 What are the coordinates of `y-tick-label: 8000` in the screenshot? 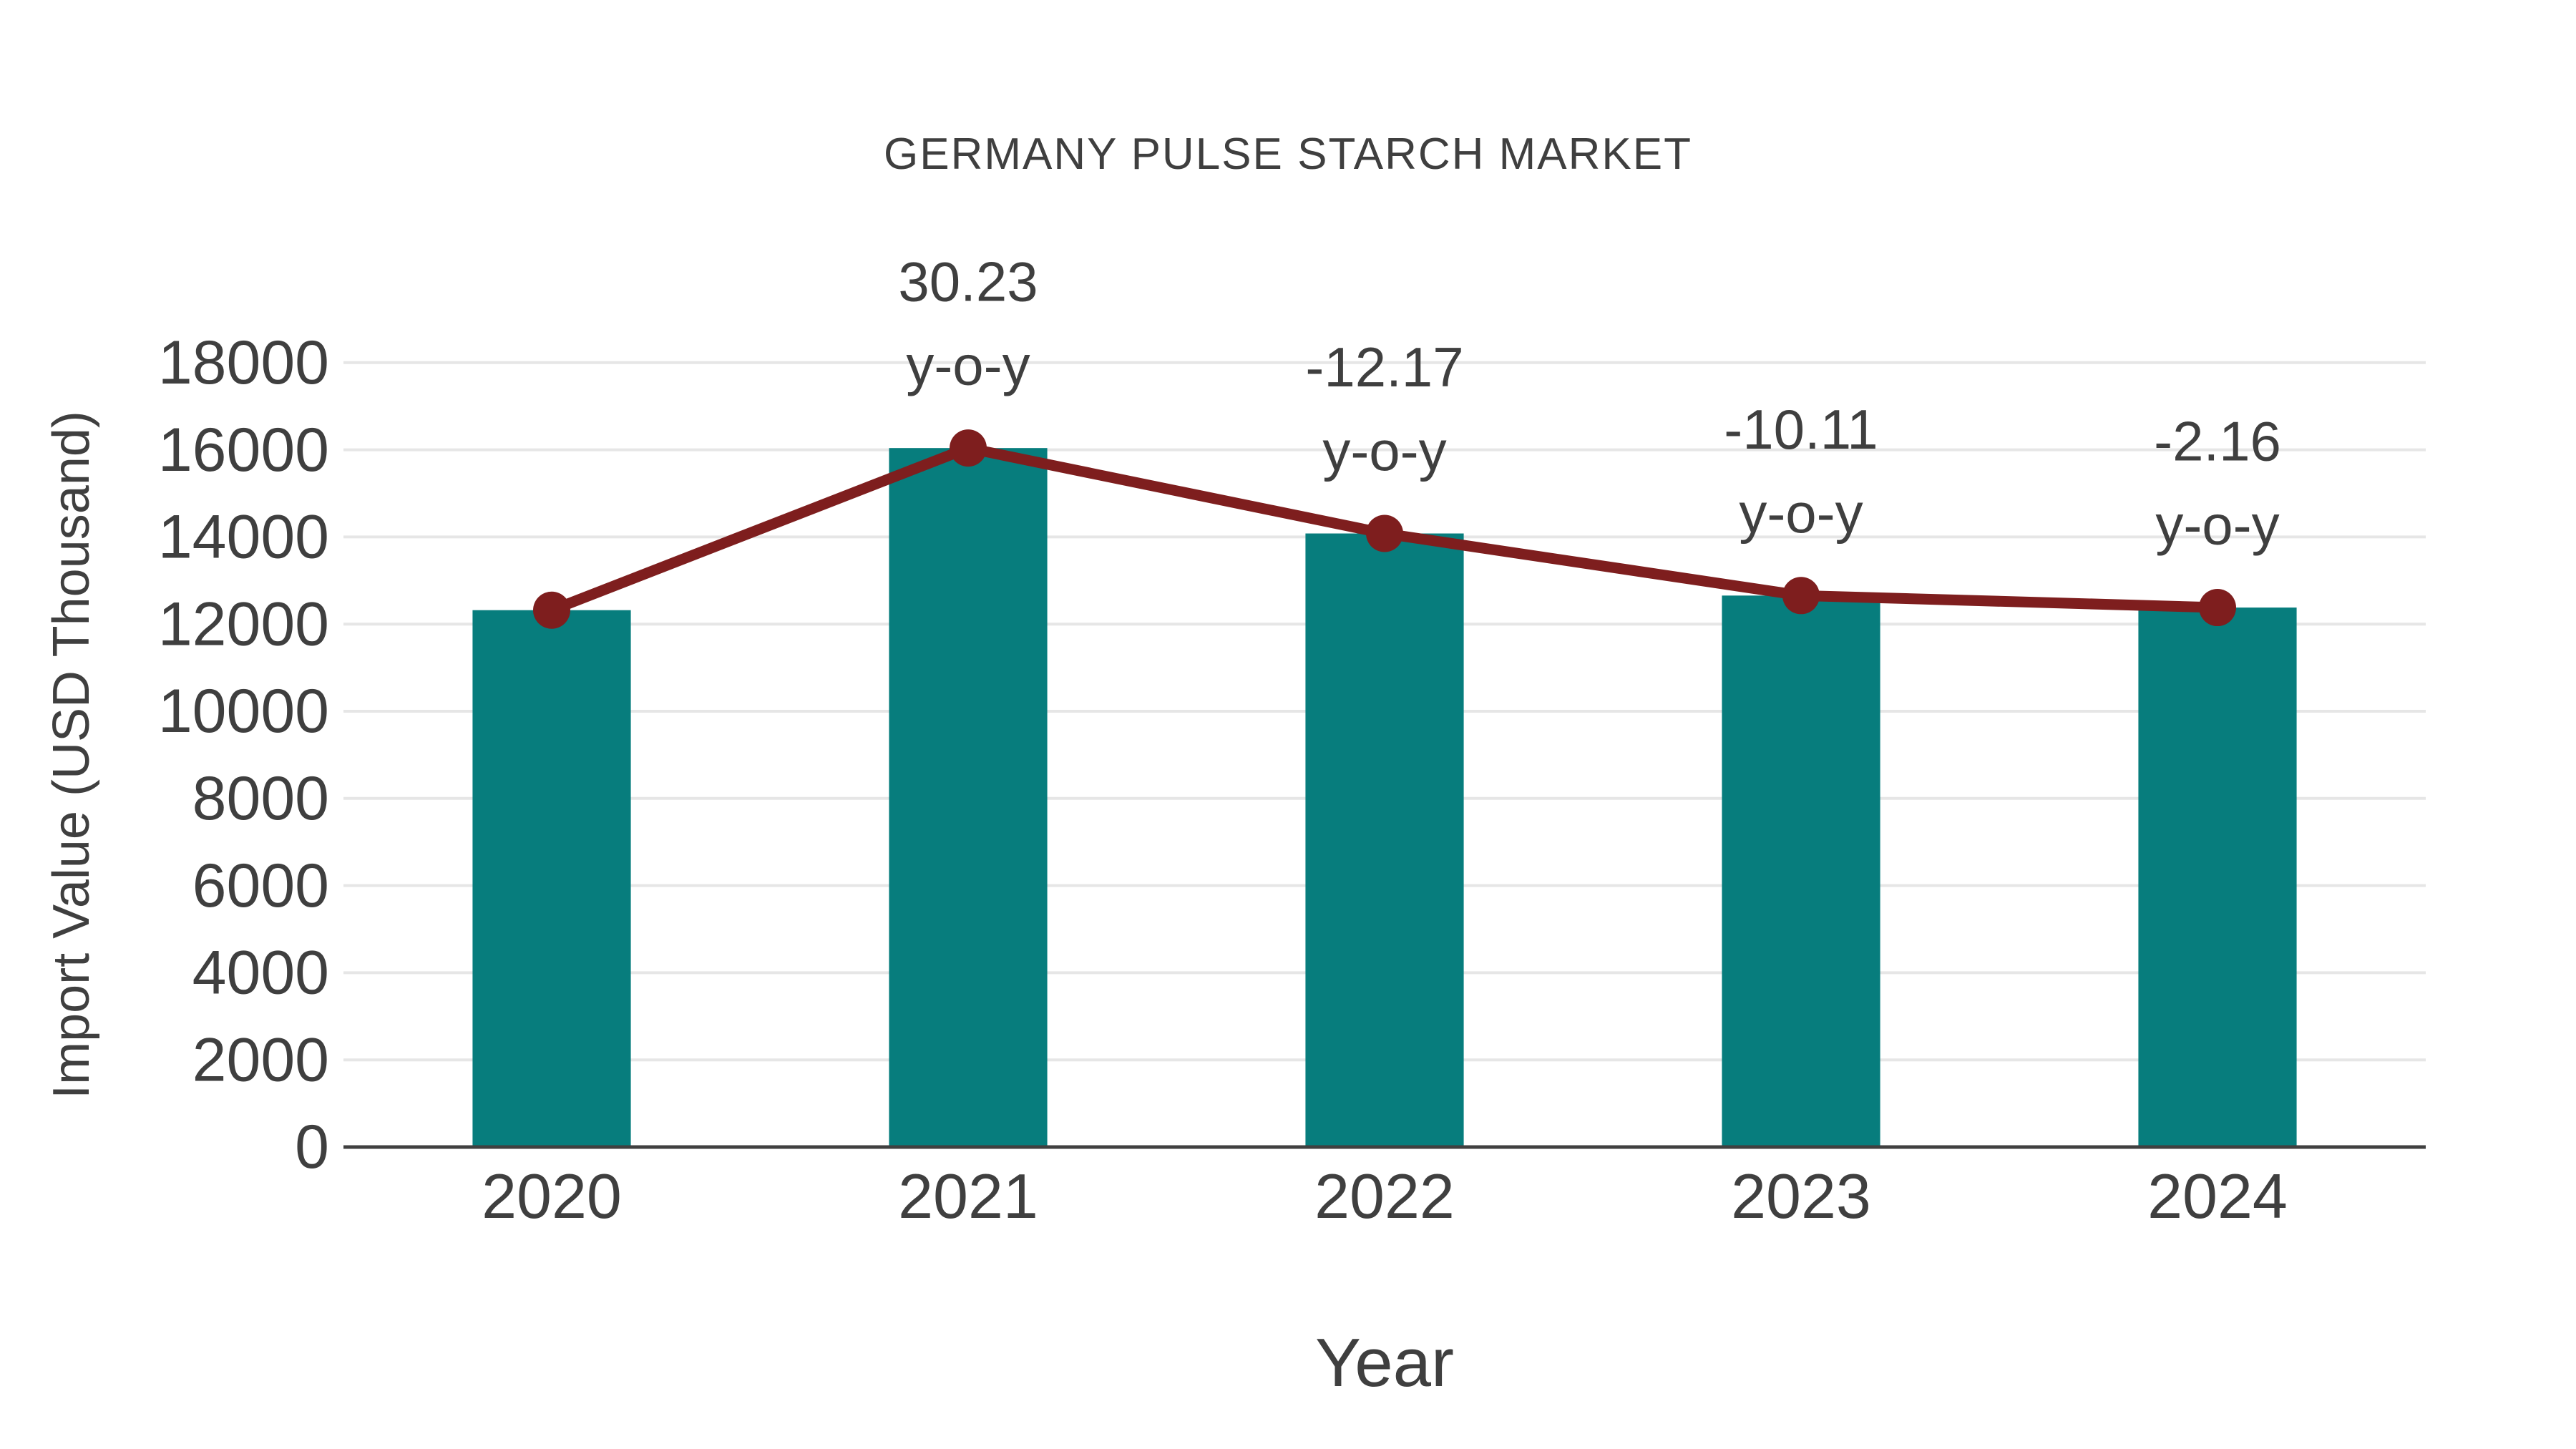 It's located at (260, 798).